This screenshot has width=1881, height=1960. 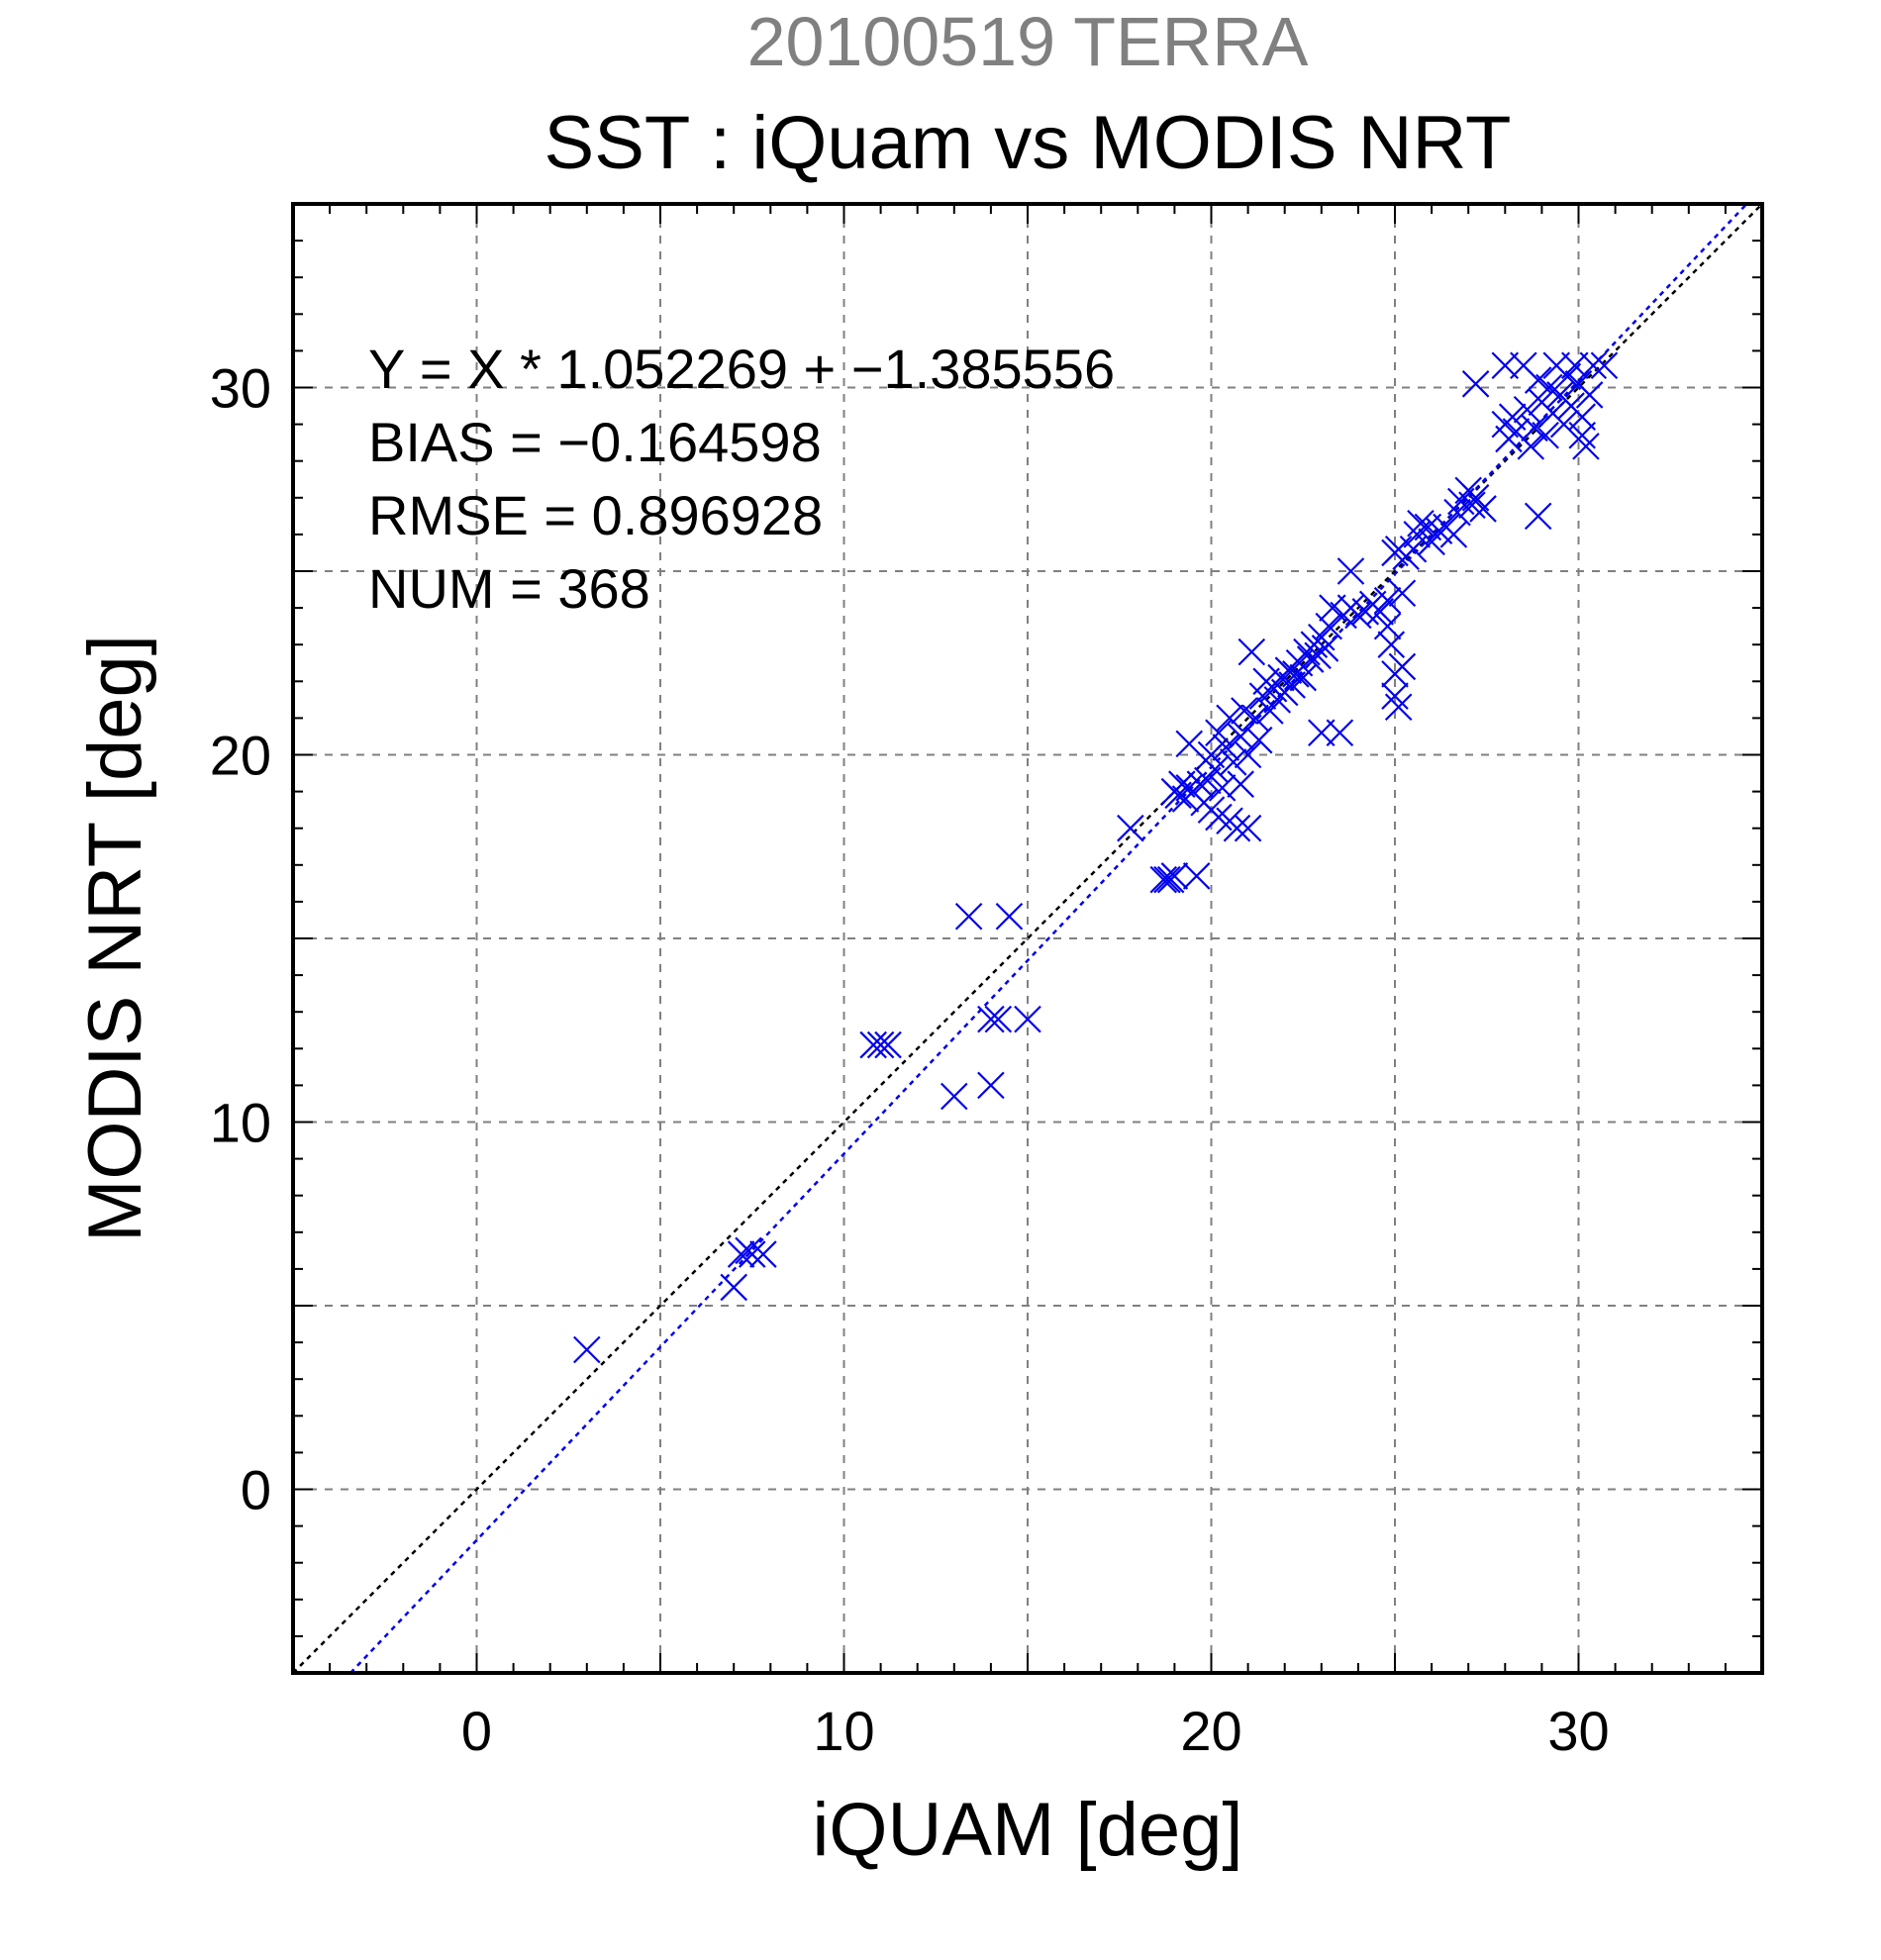 I want to click on y-tick-label: 0, so click(x=256, y=1490).